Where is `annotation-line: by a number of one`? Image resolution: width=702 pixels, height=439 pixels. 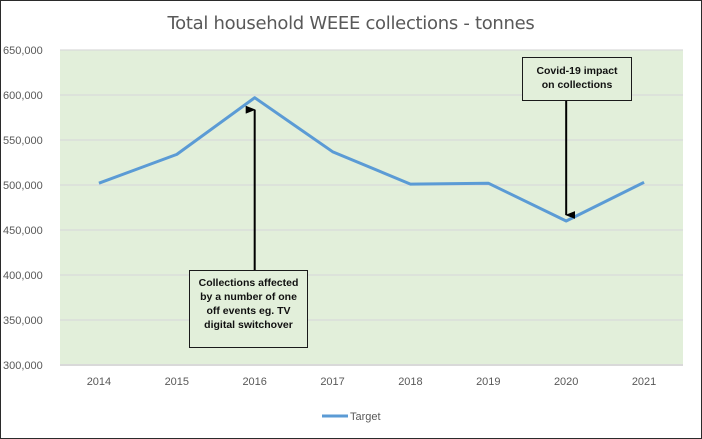 annotation-line: by a number of one is located at coordinates (248, 297).